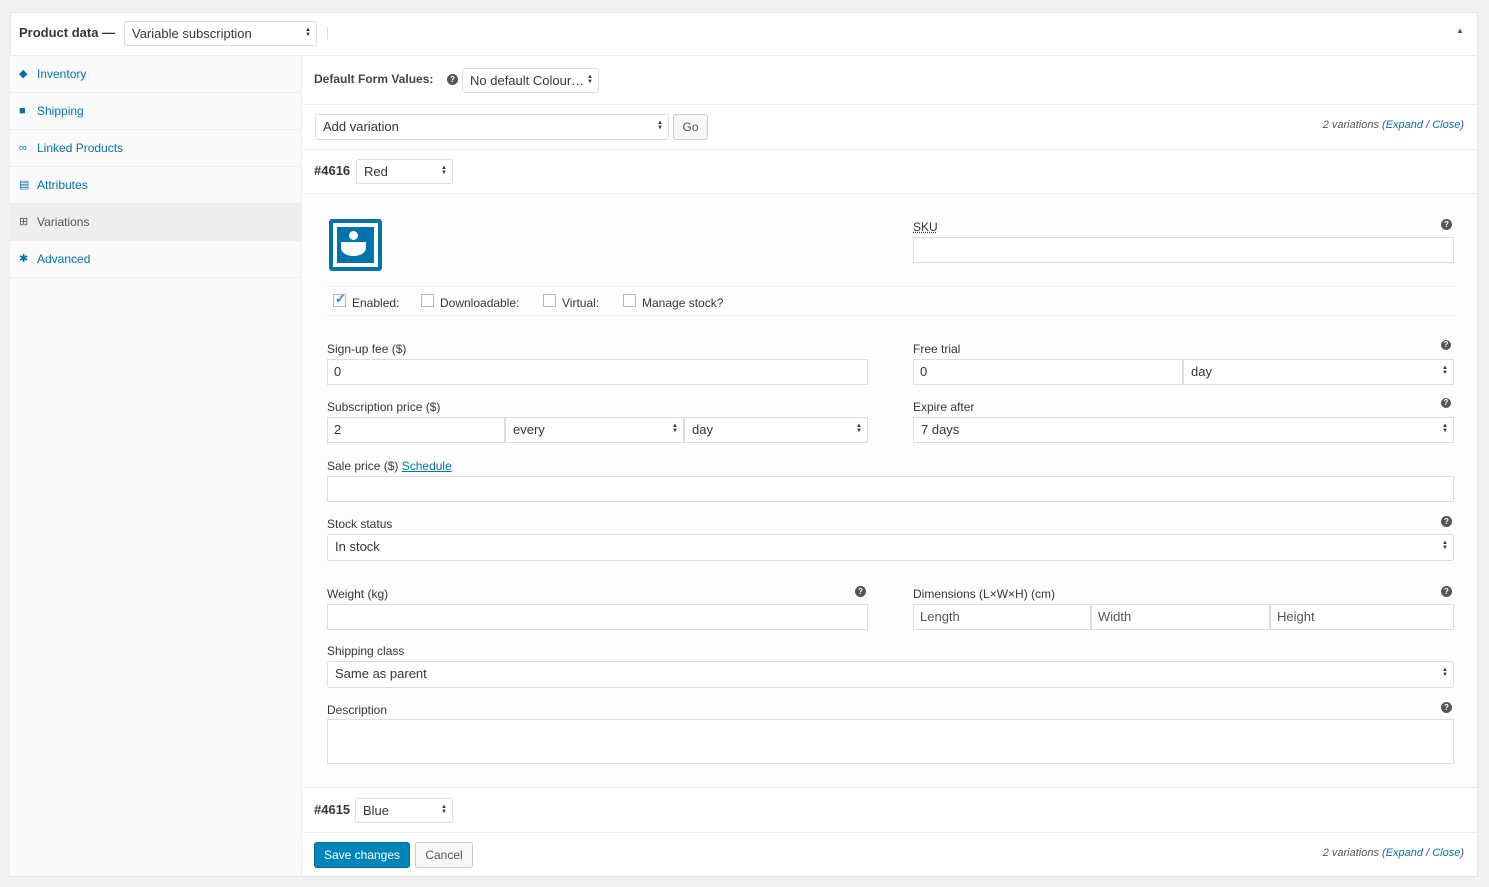 This screenshot has width=1489, height=887. I want to click on enabled-label: Enabled:, so click(376, 303).